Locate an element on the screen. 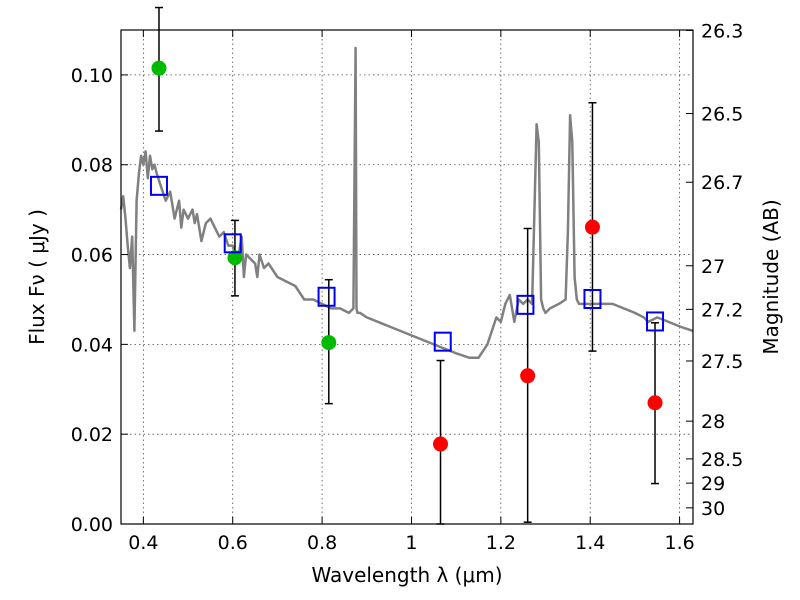  y2-tick-label: 28.5 is located at coordinates (722, 460).